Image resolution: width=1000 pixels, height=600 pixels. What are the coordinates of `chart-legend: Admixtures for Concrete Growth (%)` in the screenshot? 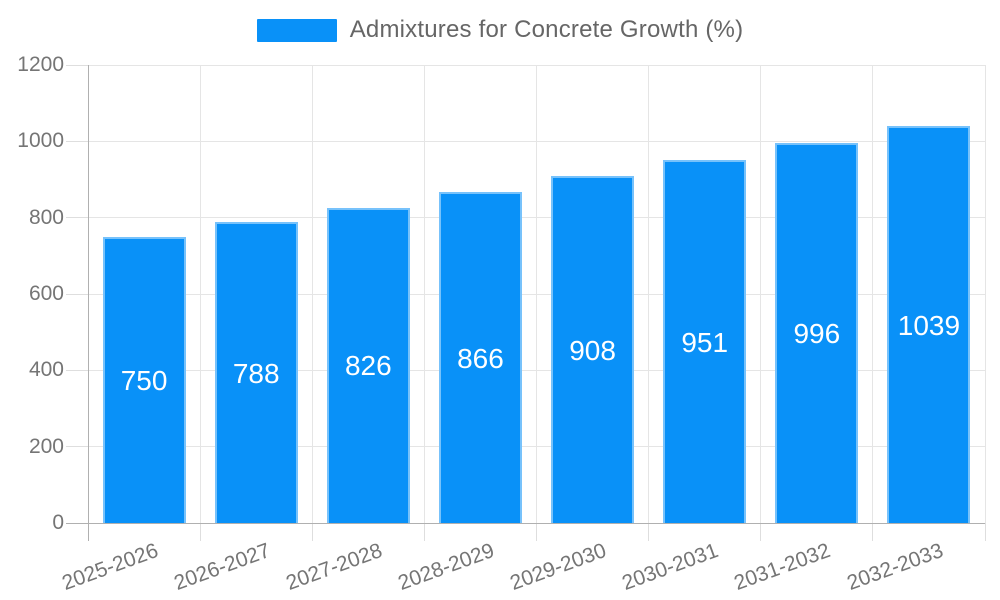 It's located at (500, 30).